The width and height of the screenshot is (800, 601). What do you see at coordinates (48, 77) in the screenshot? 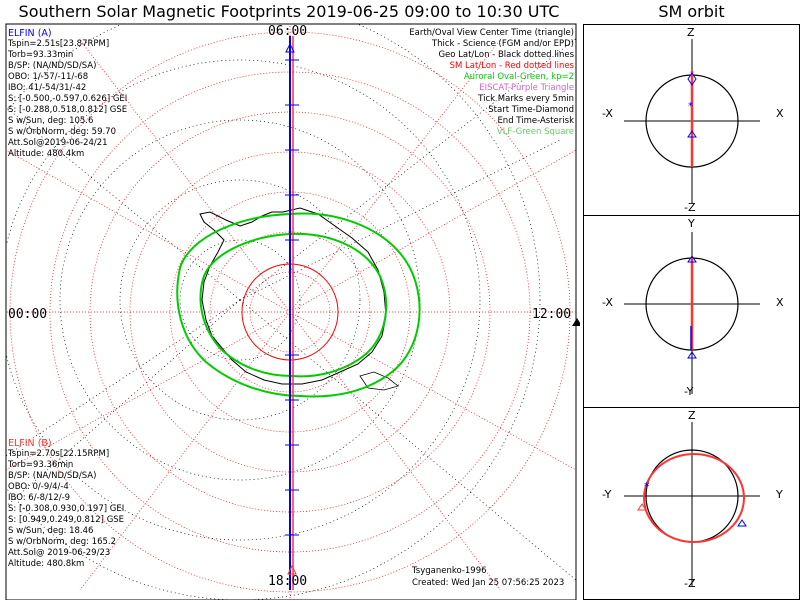
I see `elfin-a-line: OBO: 1/-57/-11/-68` at bounding box center [48, 77].